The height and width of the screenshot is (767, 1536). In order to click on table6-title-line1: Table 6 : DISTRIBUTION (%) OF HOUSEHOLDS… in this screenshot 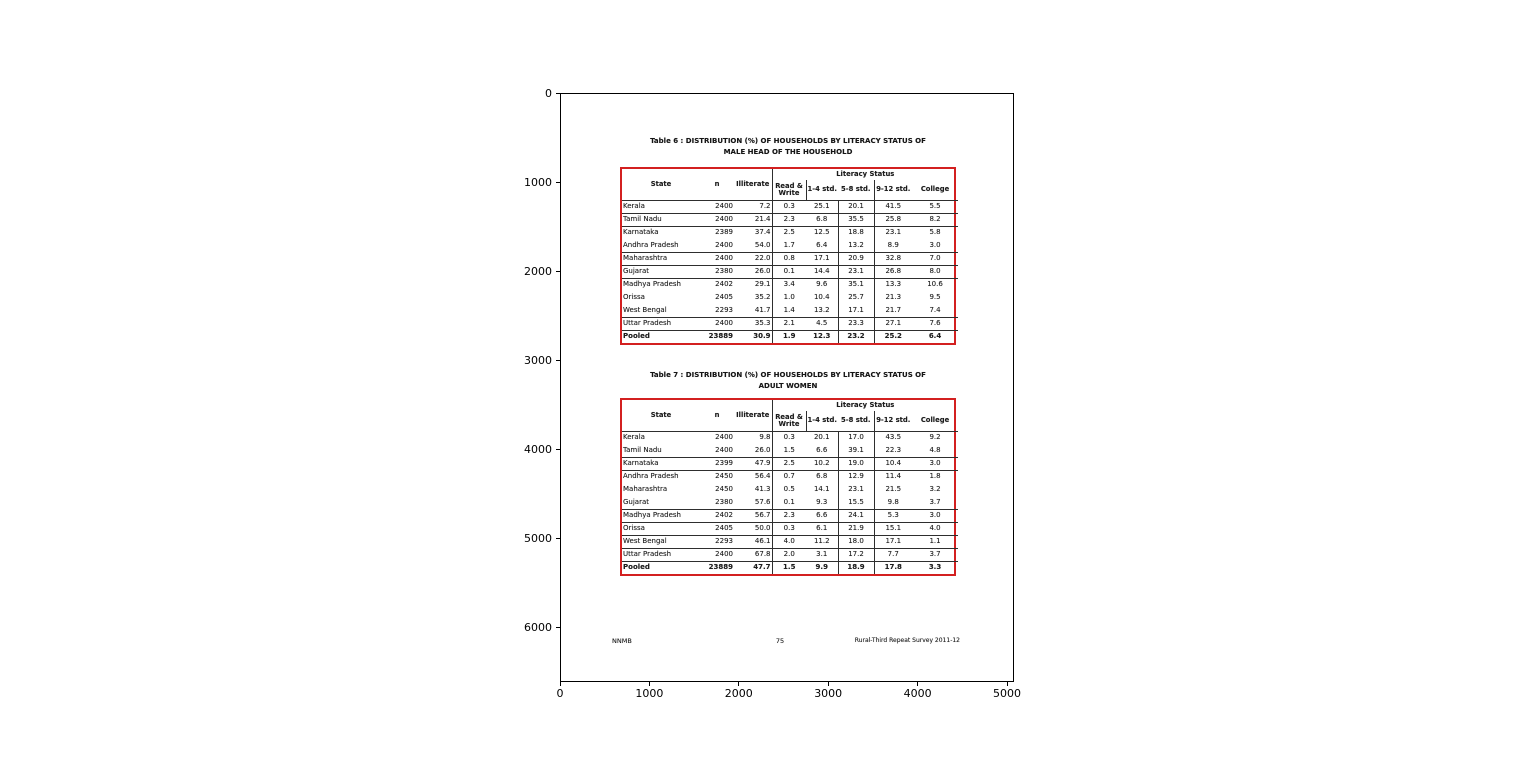, I will do `click(788, 141)`.